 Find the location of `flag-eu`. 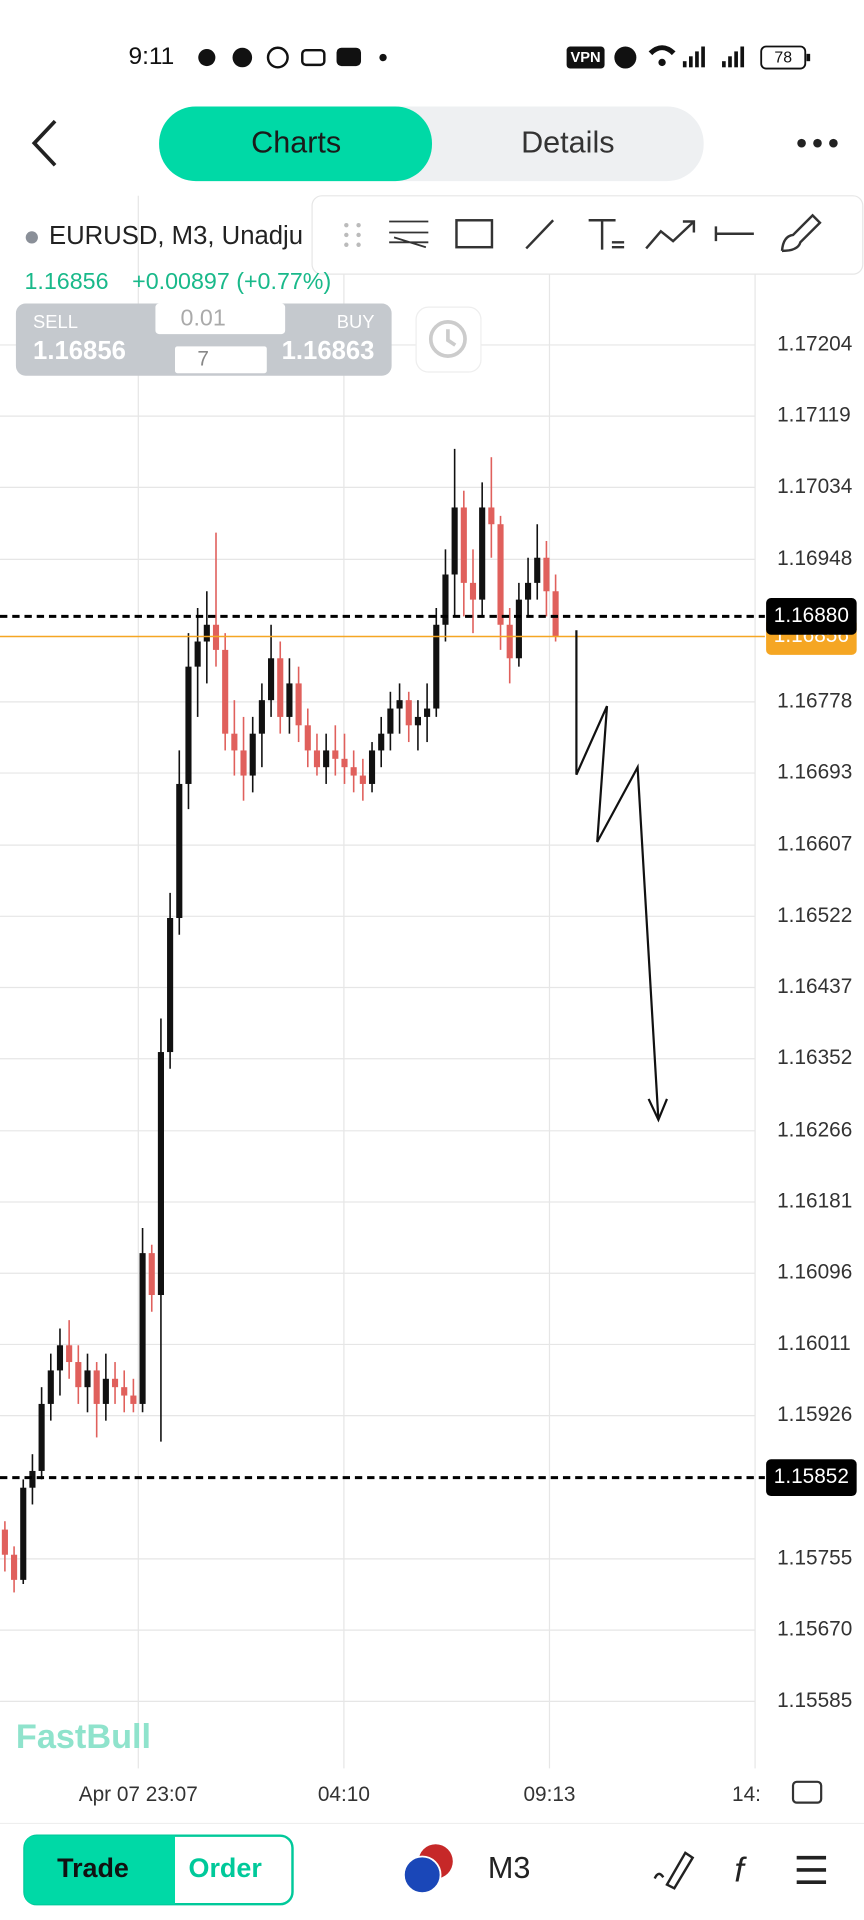

flag-eu is located at coordinates (422, 1875).